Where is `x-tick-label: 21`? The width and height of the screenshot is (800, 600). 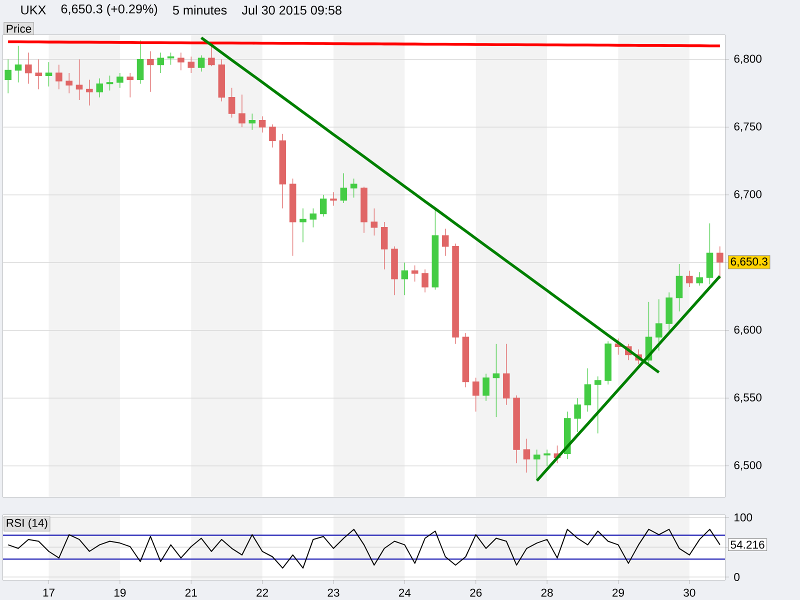 x-tick-label: 21 is located at coordinates (191, 592).